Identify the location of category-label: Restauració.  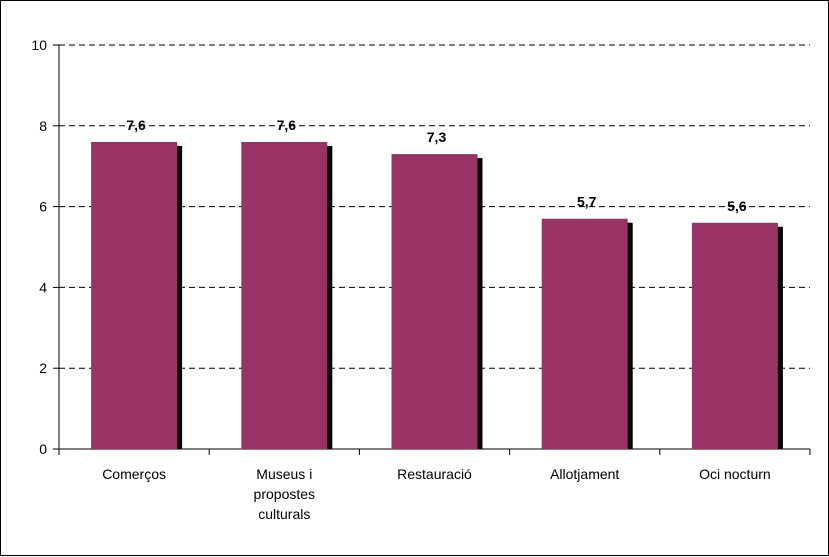
(434, 474).